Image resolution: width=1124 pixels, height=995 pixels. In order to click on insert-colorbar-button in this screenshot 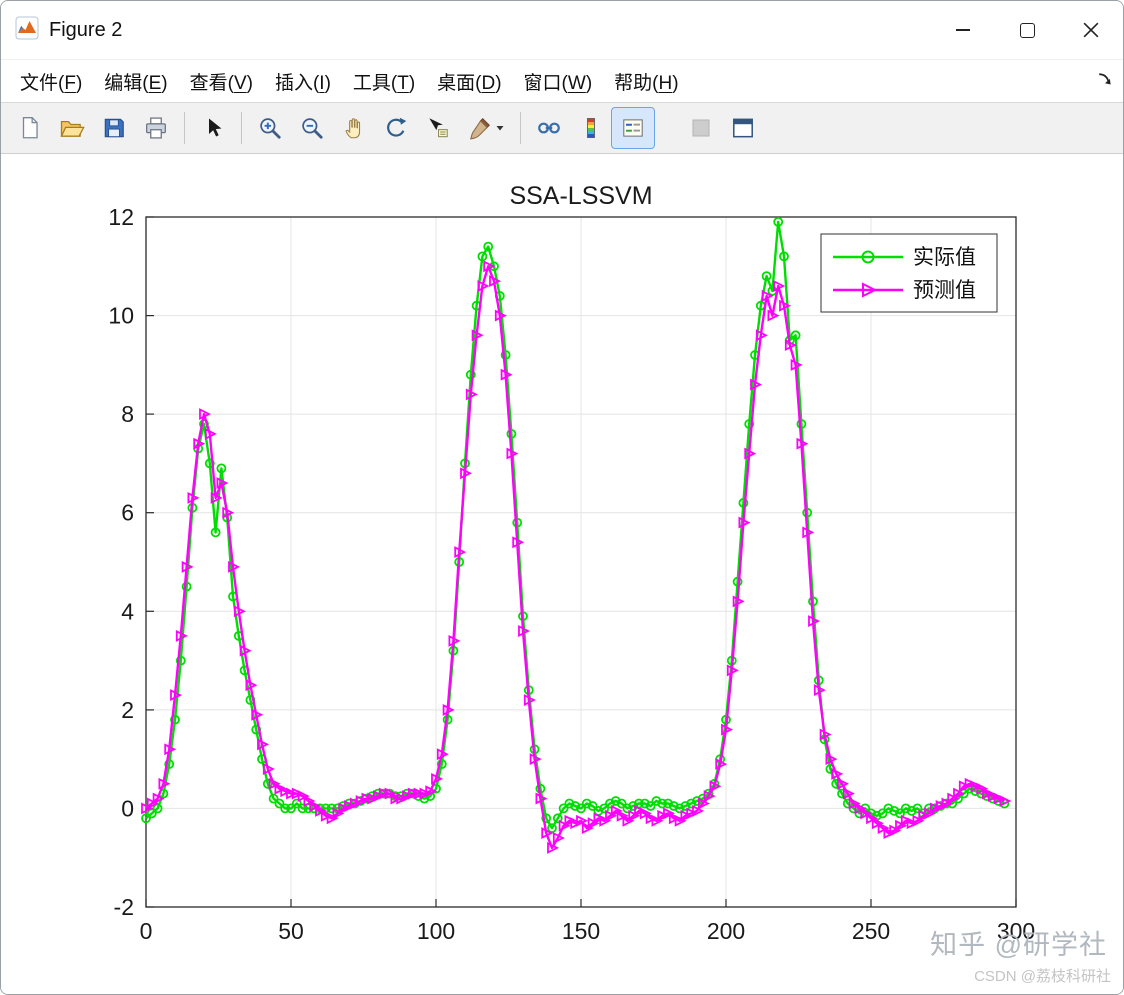, I will do `click(591, 128)`.